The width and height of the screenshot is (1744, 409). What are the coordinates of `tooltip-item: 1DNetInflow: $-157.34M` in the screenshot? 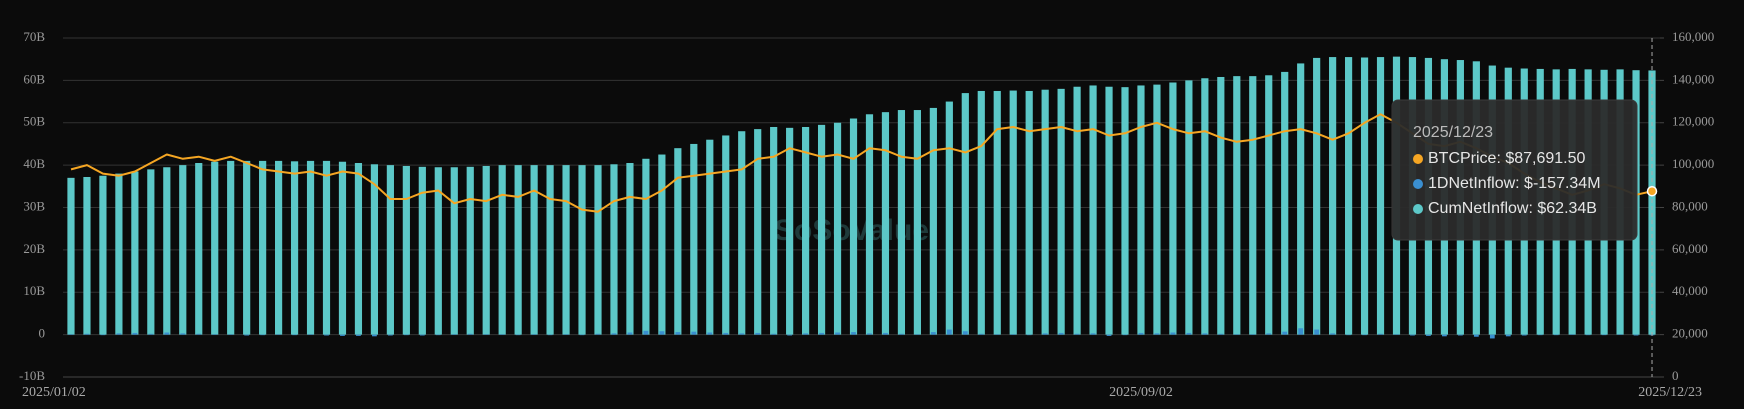 It's located at (1514, 183).